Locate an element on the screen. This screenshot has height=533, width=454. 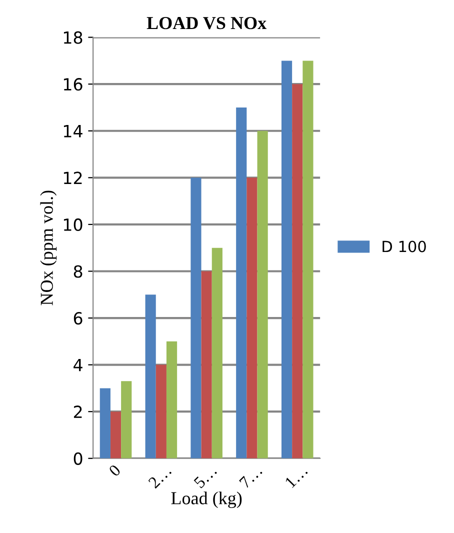
y-tick-label: 16 is located at coordinates (73, 84).